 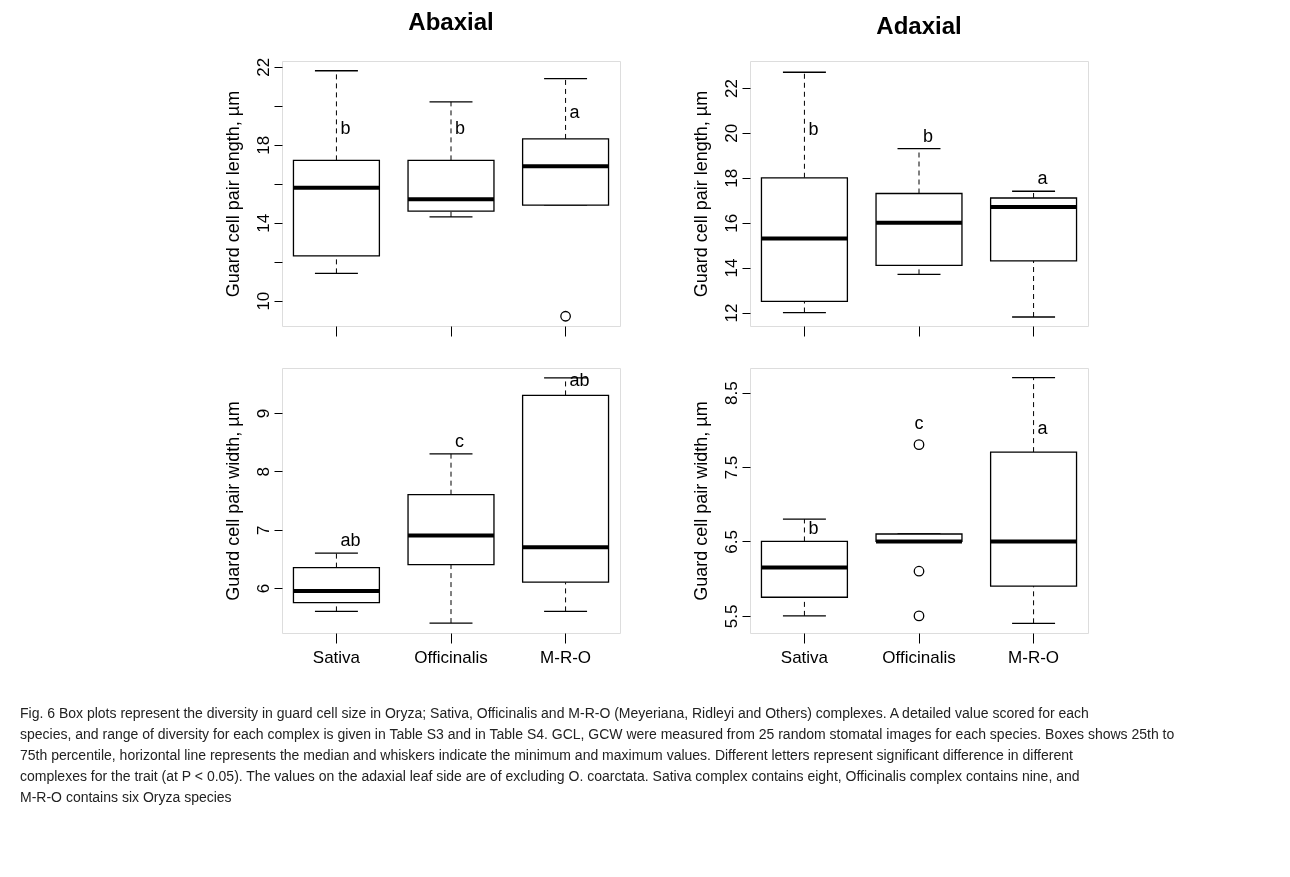 What do you see at coordinates (731, 467) in the screenshot?
I see `y-tick-label: 7.5` at bounding box center [731, 467].